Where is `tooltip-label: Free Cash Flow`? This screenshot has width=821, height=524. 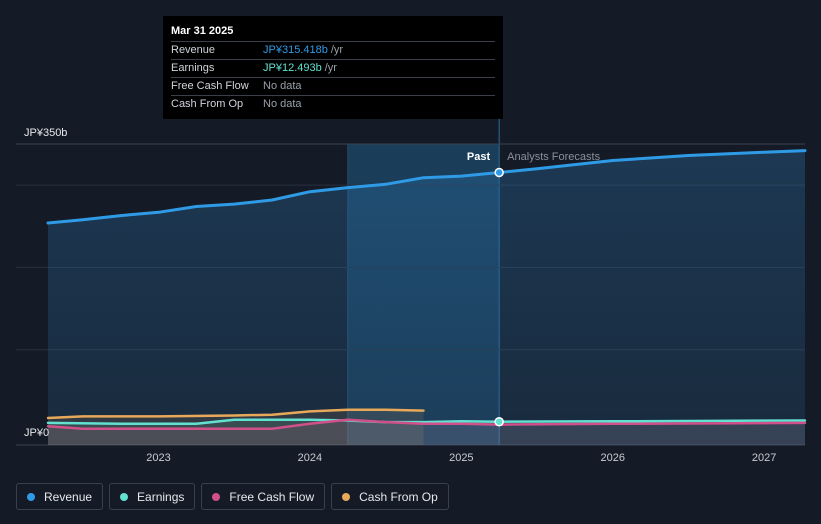 tooltip-label: Free Cash Flow is located at coordinates (210, 86).